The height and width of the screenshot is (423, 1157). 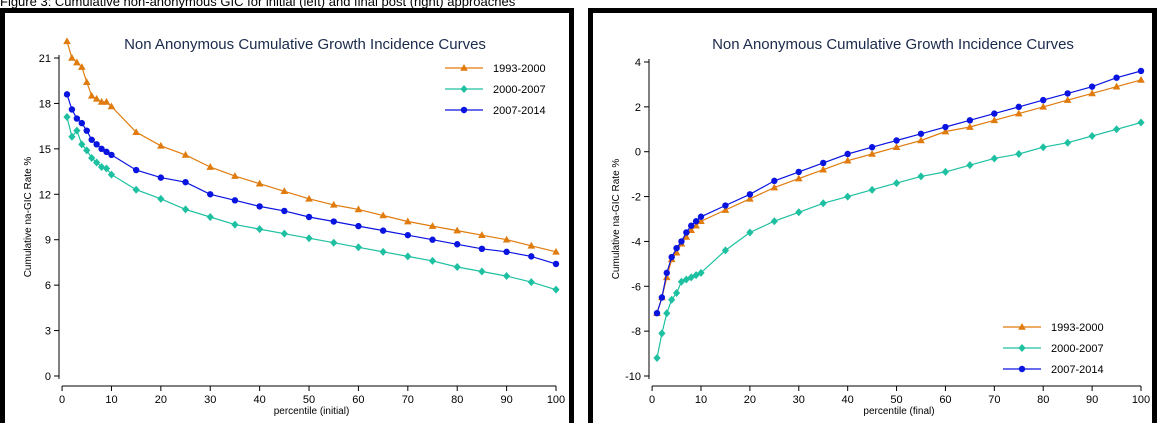 What do you see at coordinates (616, 219) in the screenshot?
I see `y-axis-label: Cumulative na-GIC Rate %` at bounding box center [616, 219].